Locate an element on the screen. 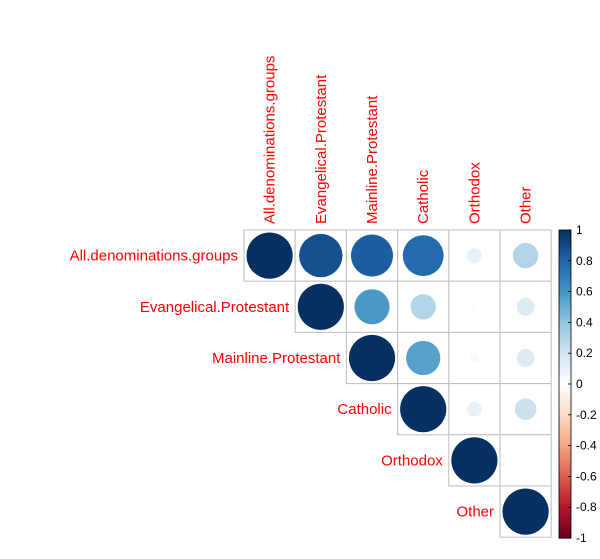 The width and height of the screenshot is (600, 559). colorbar-tick-label: -0.6 is located at coordinates (586, 476).